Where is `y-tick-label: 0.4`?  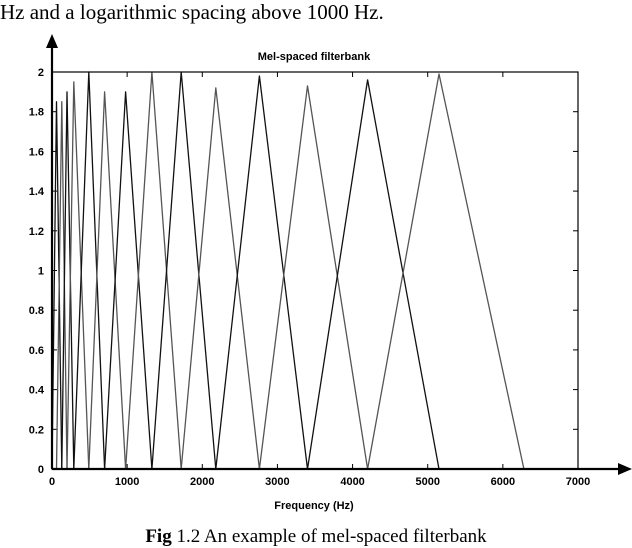
y-tick-label: 0.4 is located at coordinates (37, 391).